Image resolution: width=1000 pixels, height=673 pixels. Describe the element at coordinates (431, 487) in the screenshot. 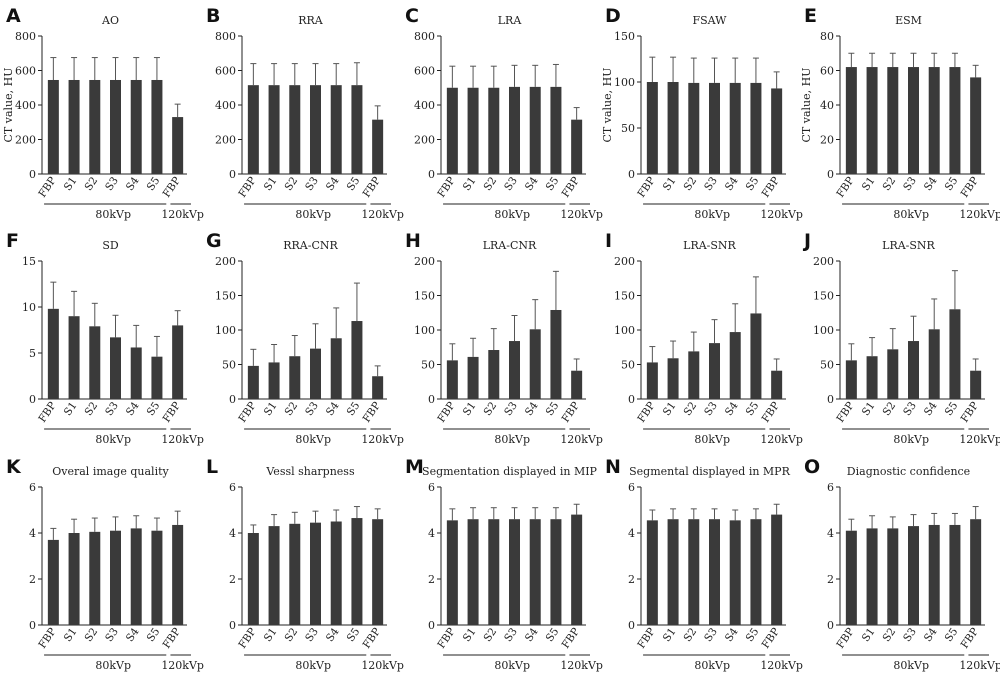

I see `y-tick-label: 6` at that location.